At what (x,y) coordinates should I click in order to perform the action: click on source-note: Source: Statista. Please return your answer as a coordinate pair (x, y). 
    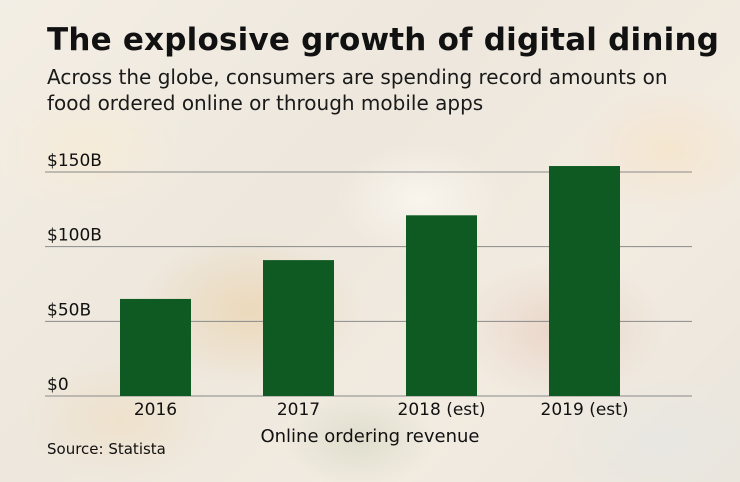
    Looking at the image, I should click on (106, 449).